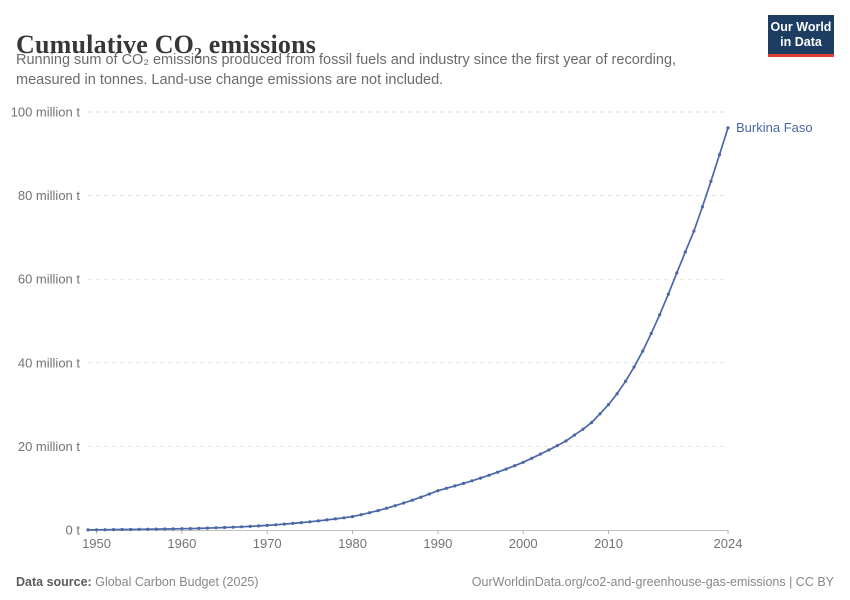  I want to click on y-axis-tick-label: 40 million t, so click(49, 362).